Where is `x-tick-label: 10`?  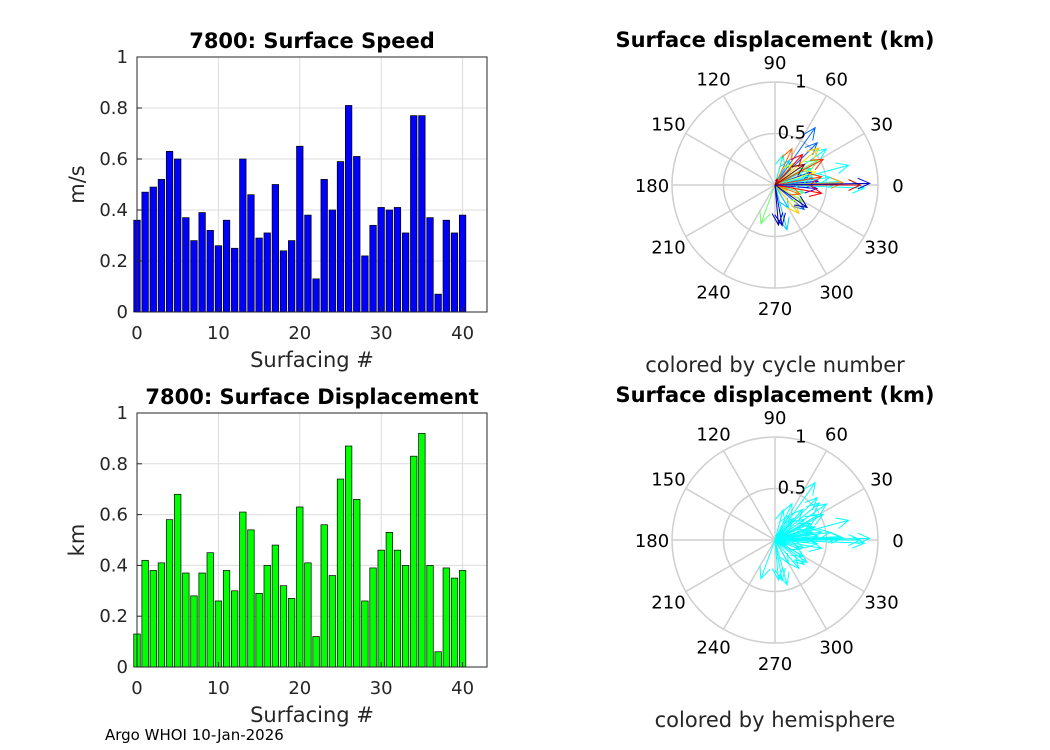
x-tick-label: 10 is located at coordinates (218, 688).